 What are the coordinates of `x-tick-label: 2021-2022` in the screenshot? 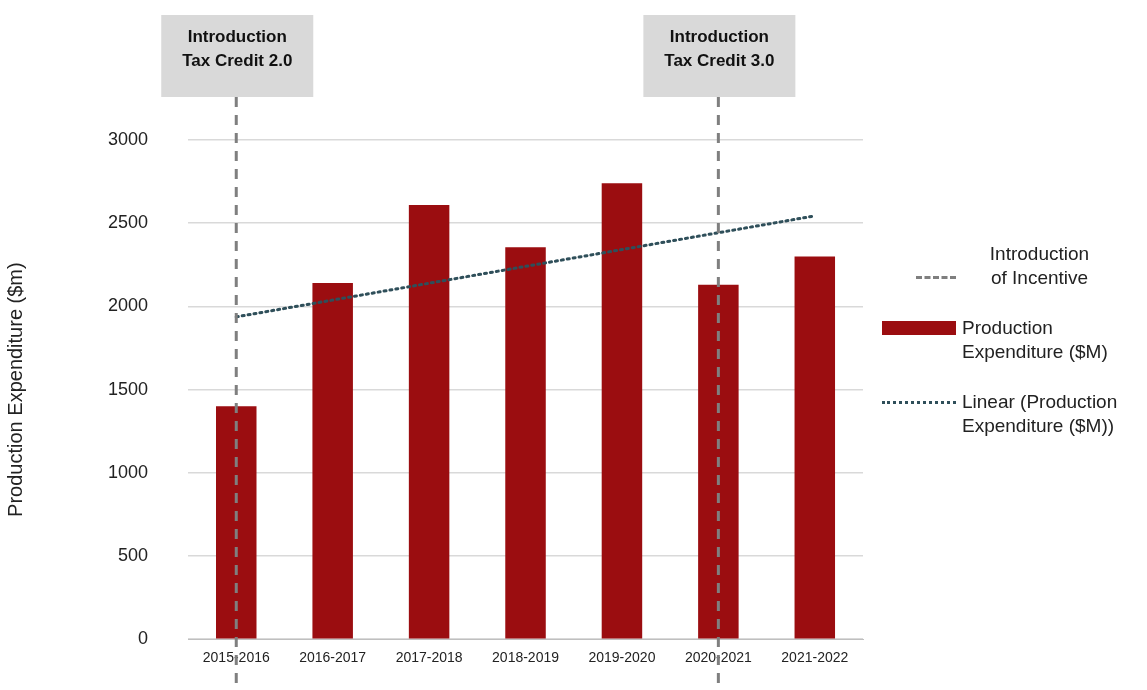 It's located at (815, 657).